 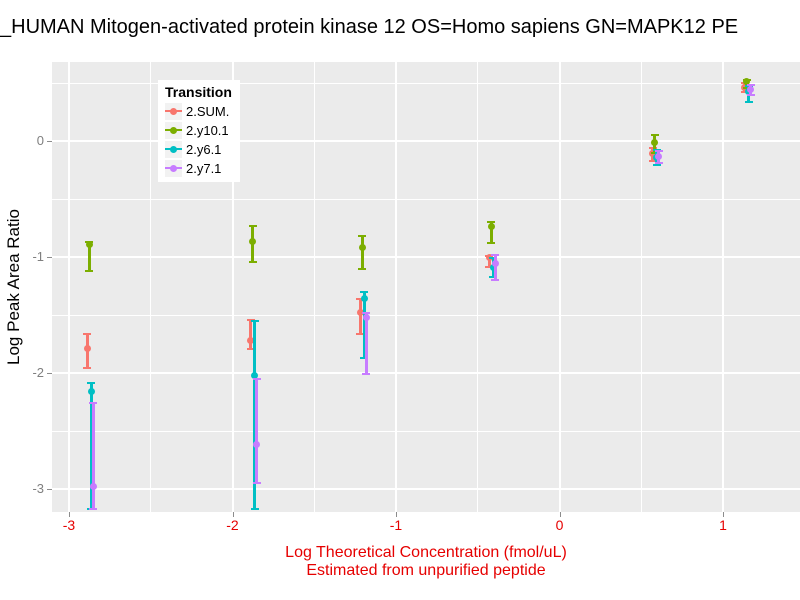 I want to click on y-tick-label: -3, so click(x=38, y=488).